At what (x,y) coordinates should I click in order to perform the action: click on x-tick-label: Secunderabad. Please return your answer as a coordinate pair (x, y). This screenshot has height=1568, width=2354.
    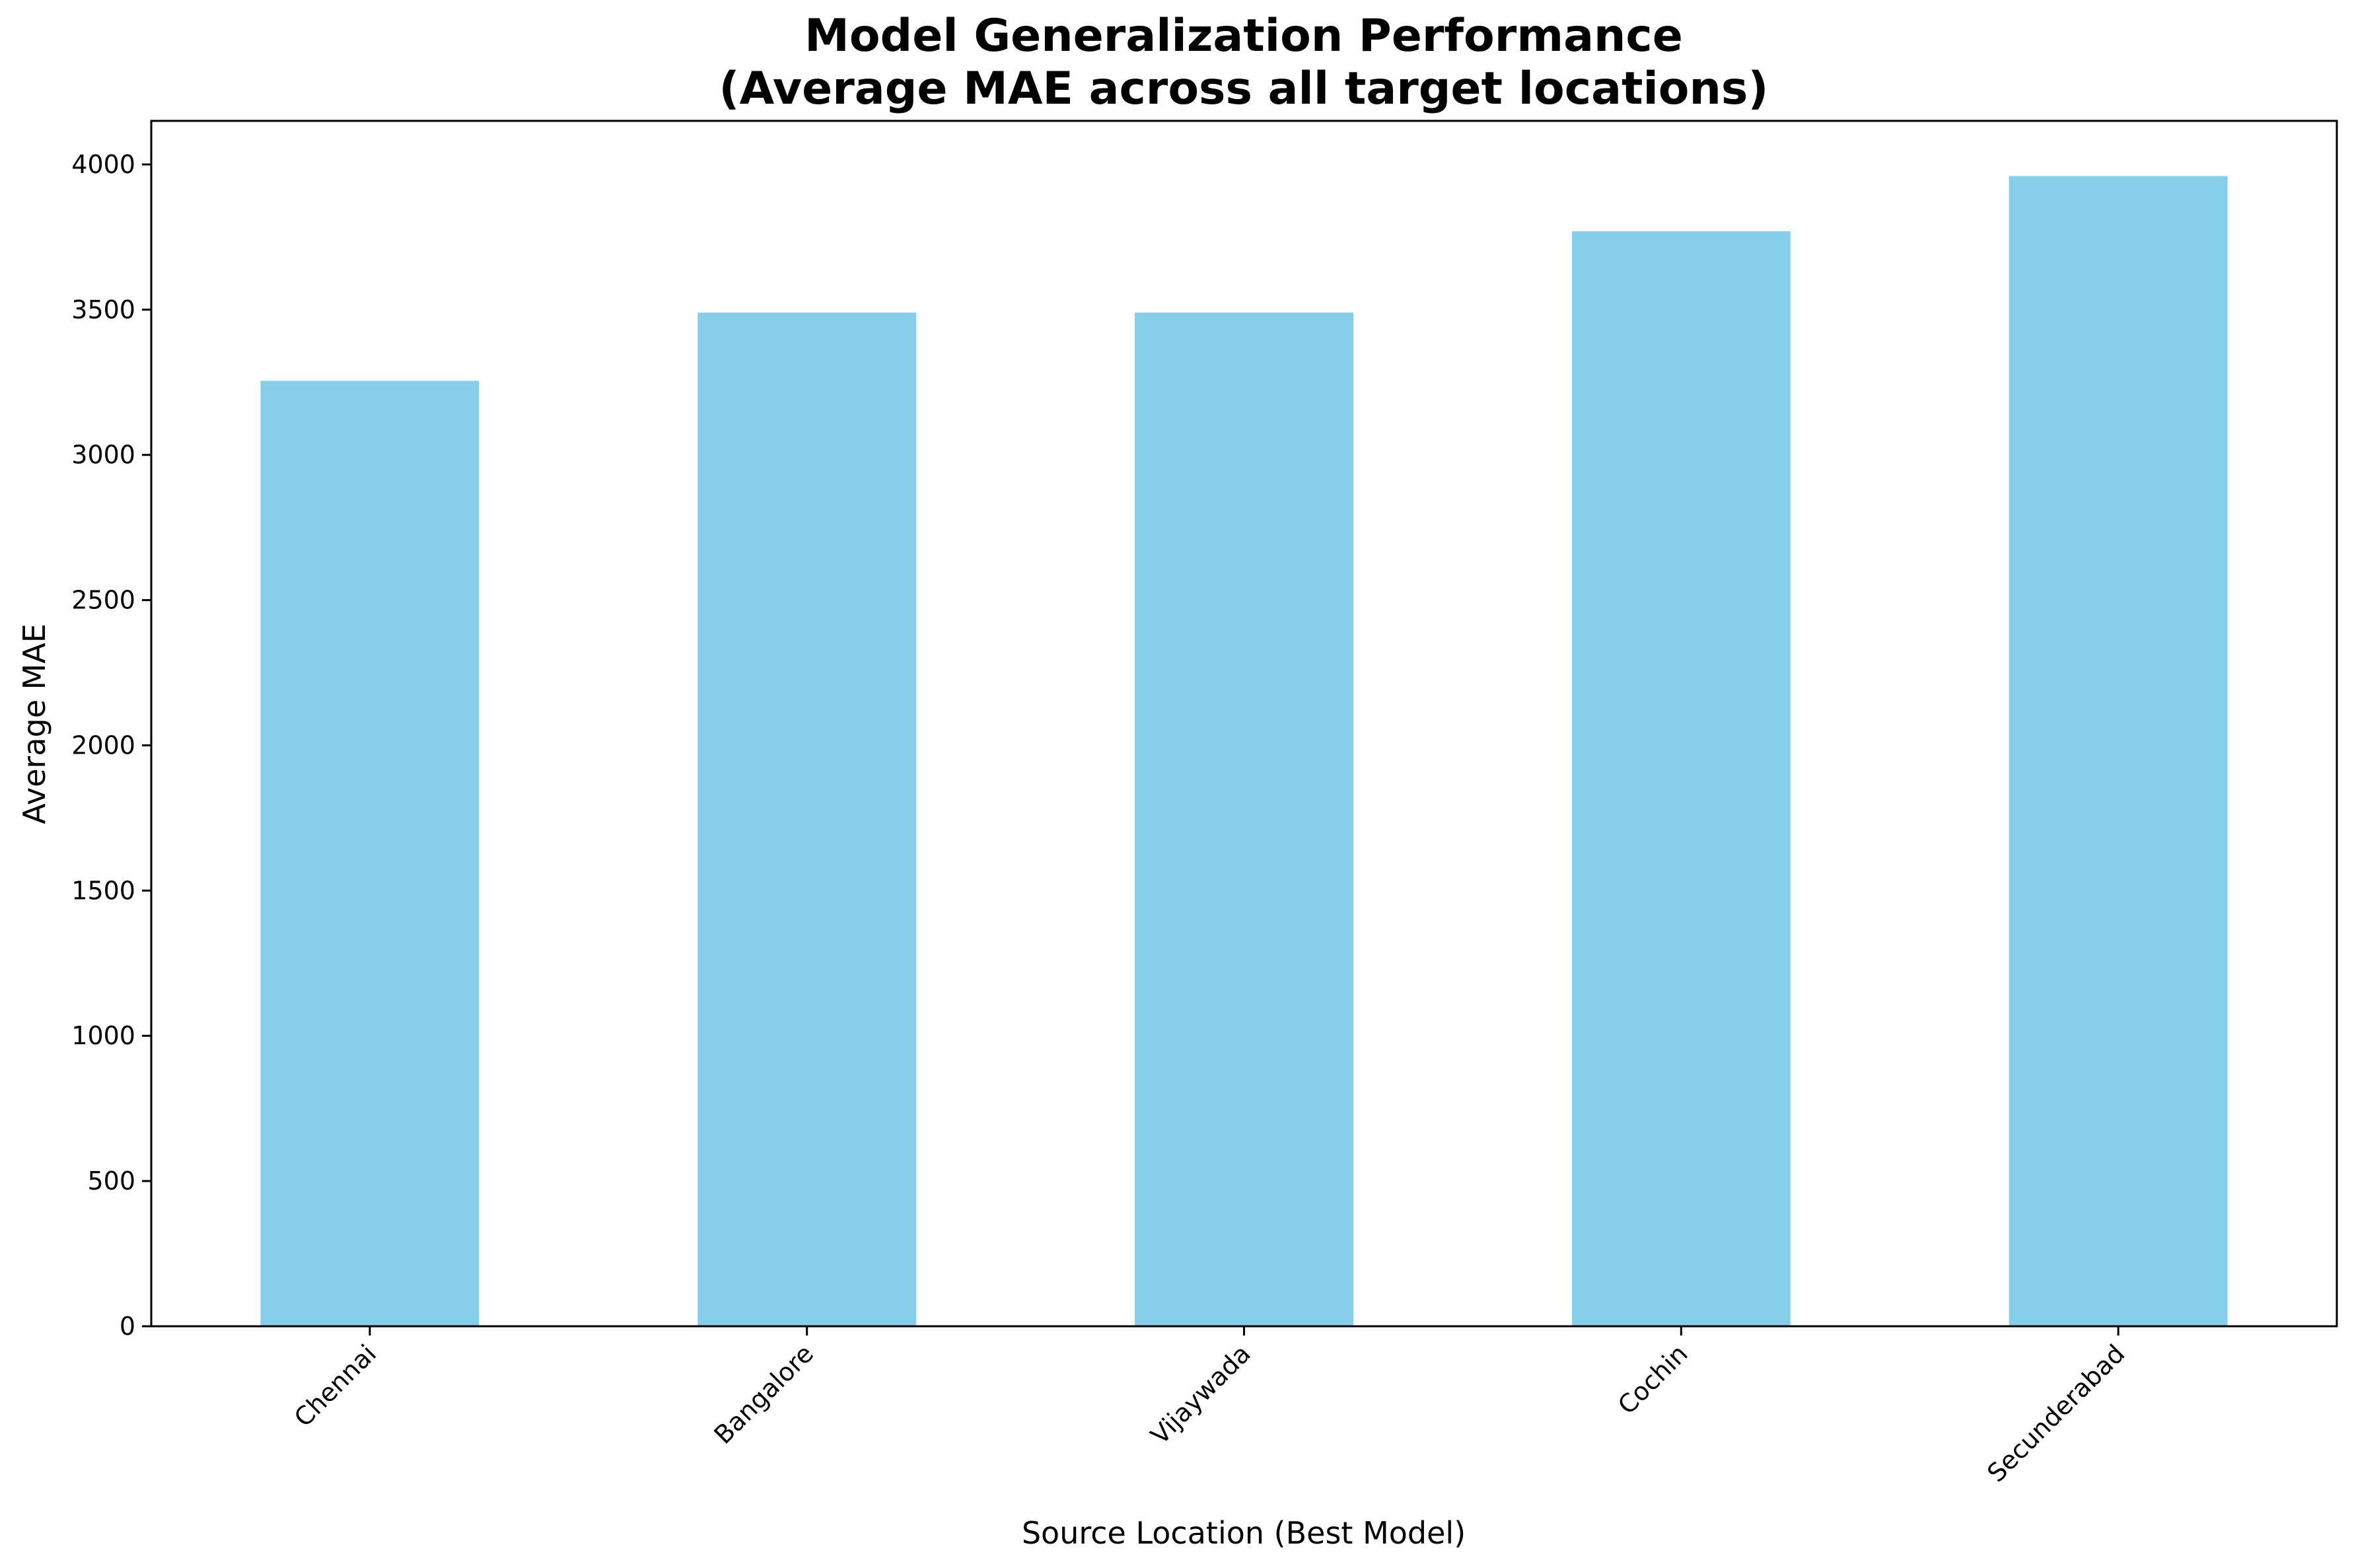
    Looking at the image, I should click on (2055, 1413).